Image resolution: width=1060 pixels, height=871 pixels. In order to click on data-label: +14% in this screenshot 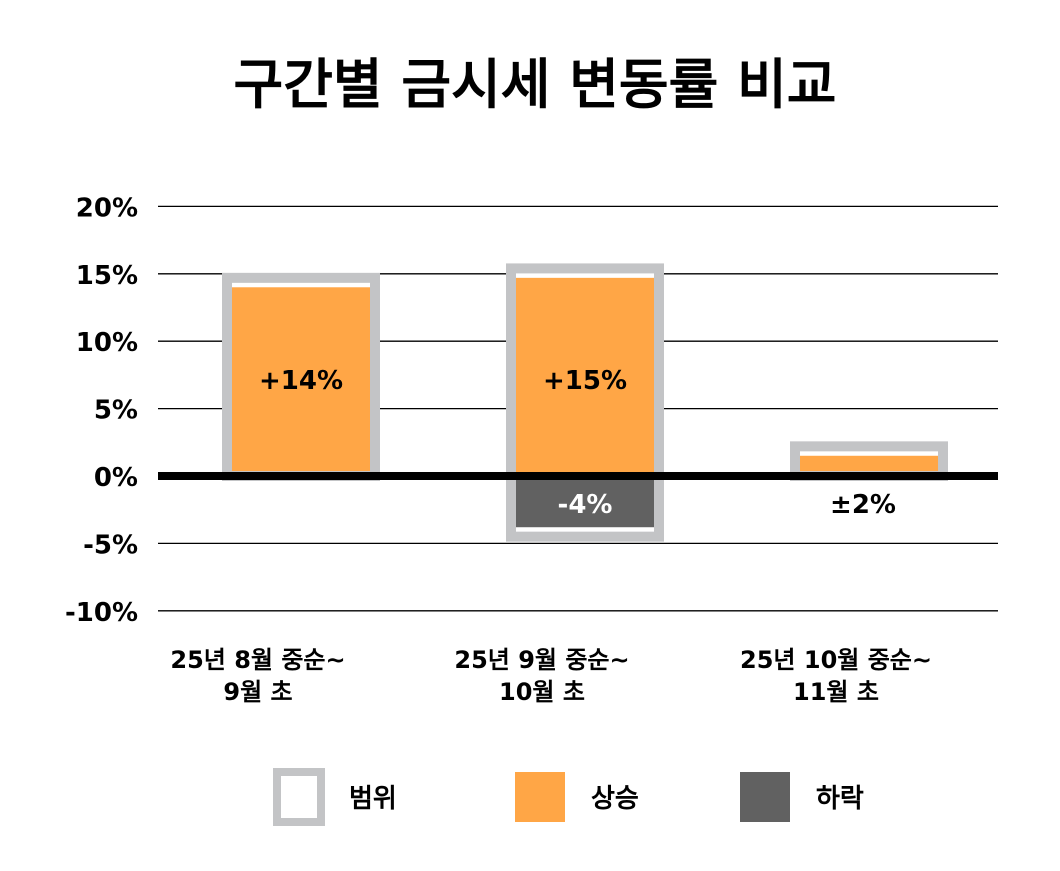, I will do `click(301, 381)`.